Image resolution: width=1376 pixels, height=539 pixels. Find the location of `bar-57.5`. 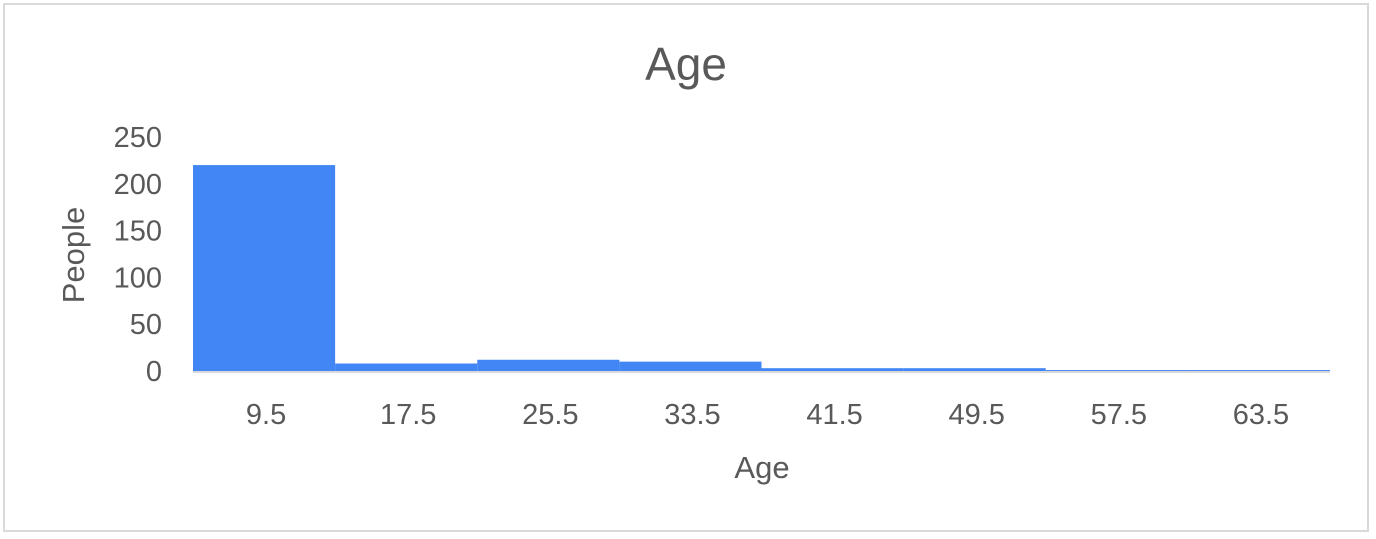

bar-57.5 is located at coordinates (1116, 370).